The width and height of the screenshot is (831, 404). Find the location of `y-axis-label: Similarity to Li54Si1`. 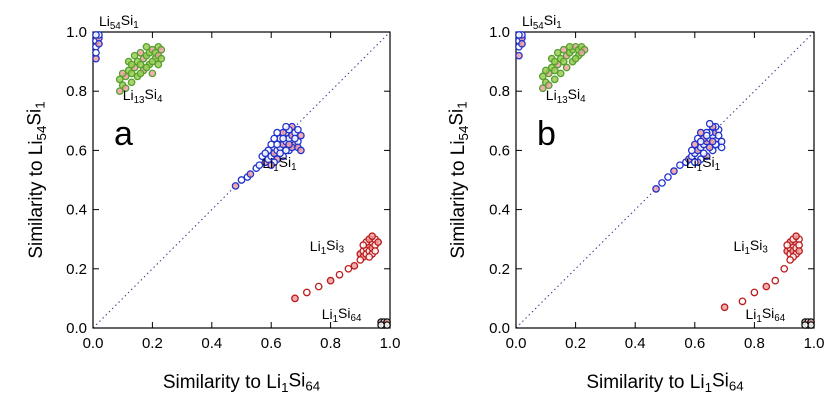

y-axis-label: Similarity to Li54Si1 is located at coordinates (36, 179).